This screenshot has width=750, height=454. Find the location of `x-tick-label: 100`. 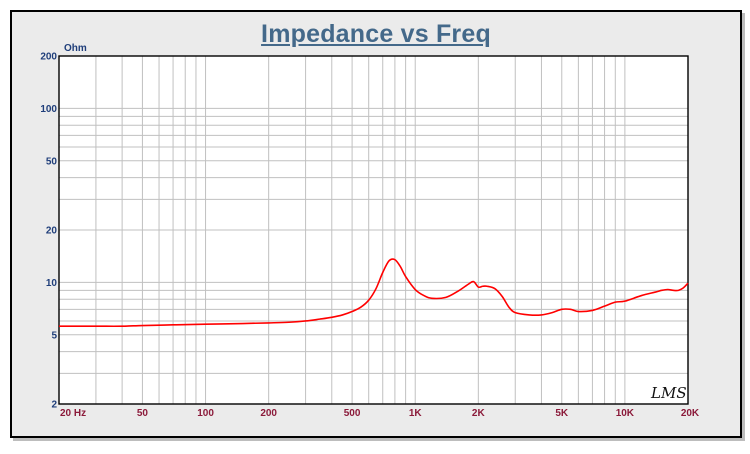

x-tick-label: 100 is located at coordinates (205, 413).